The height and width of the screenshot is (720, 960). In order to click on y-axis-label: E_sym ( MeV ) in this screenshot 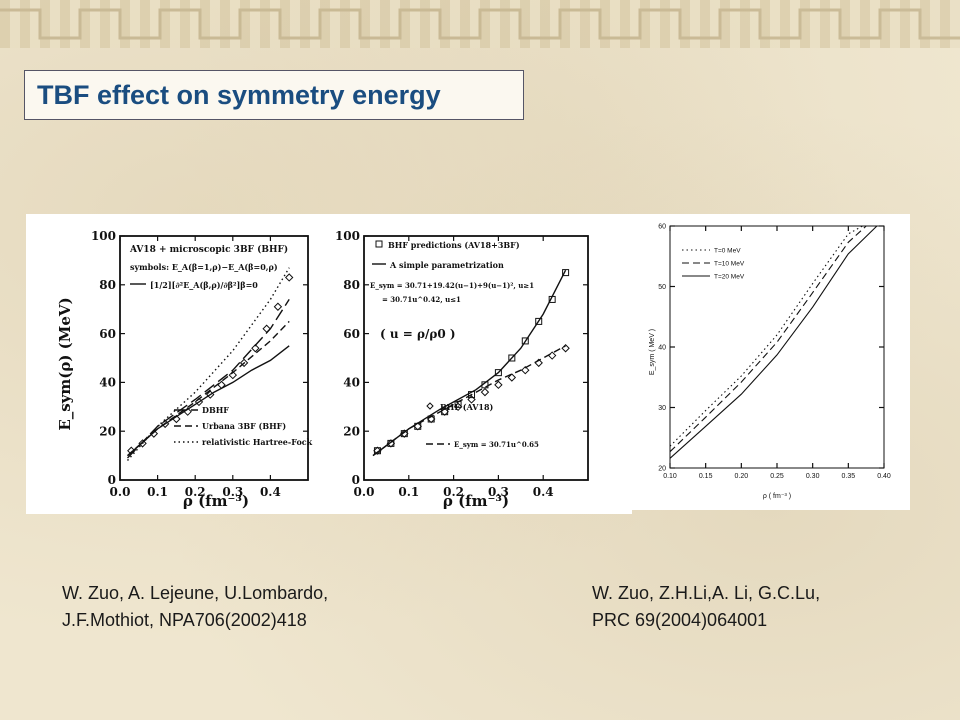, I will do `click(652, 352)`.